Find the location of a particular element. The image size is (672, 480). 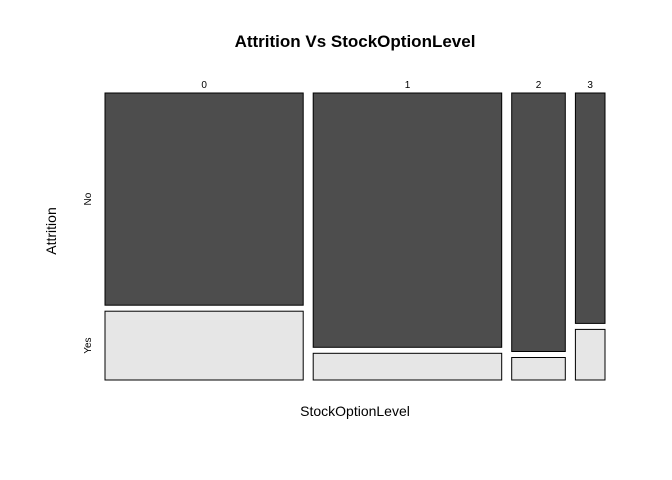

y-tick-label: Yes is located at coordinates (88, 345).